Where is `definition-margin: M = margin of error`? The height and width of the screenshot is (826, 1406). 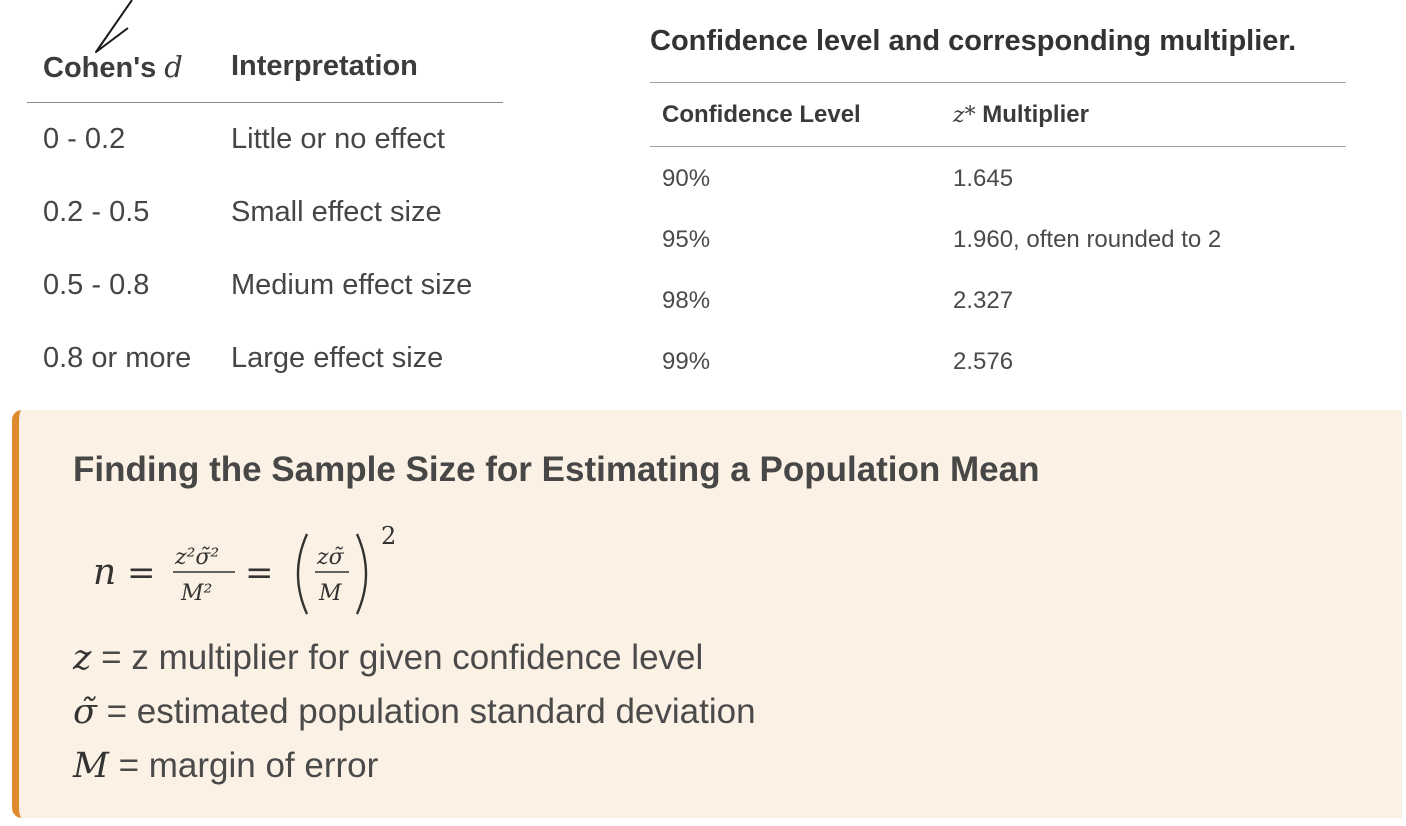 definition-margin: M = margin of error is located at coordinates (226, 766).